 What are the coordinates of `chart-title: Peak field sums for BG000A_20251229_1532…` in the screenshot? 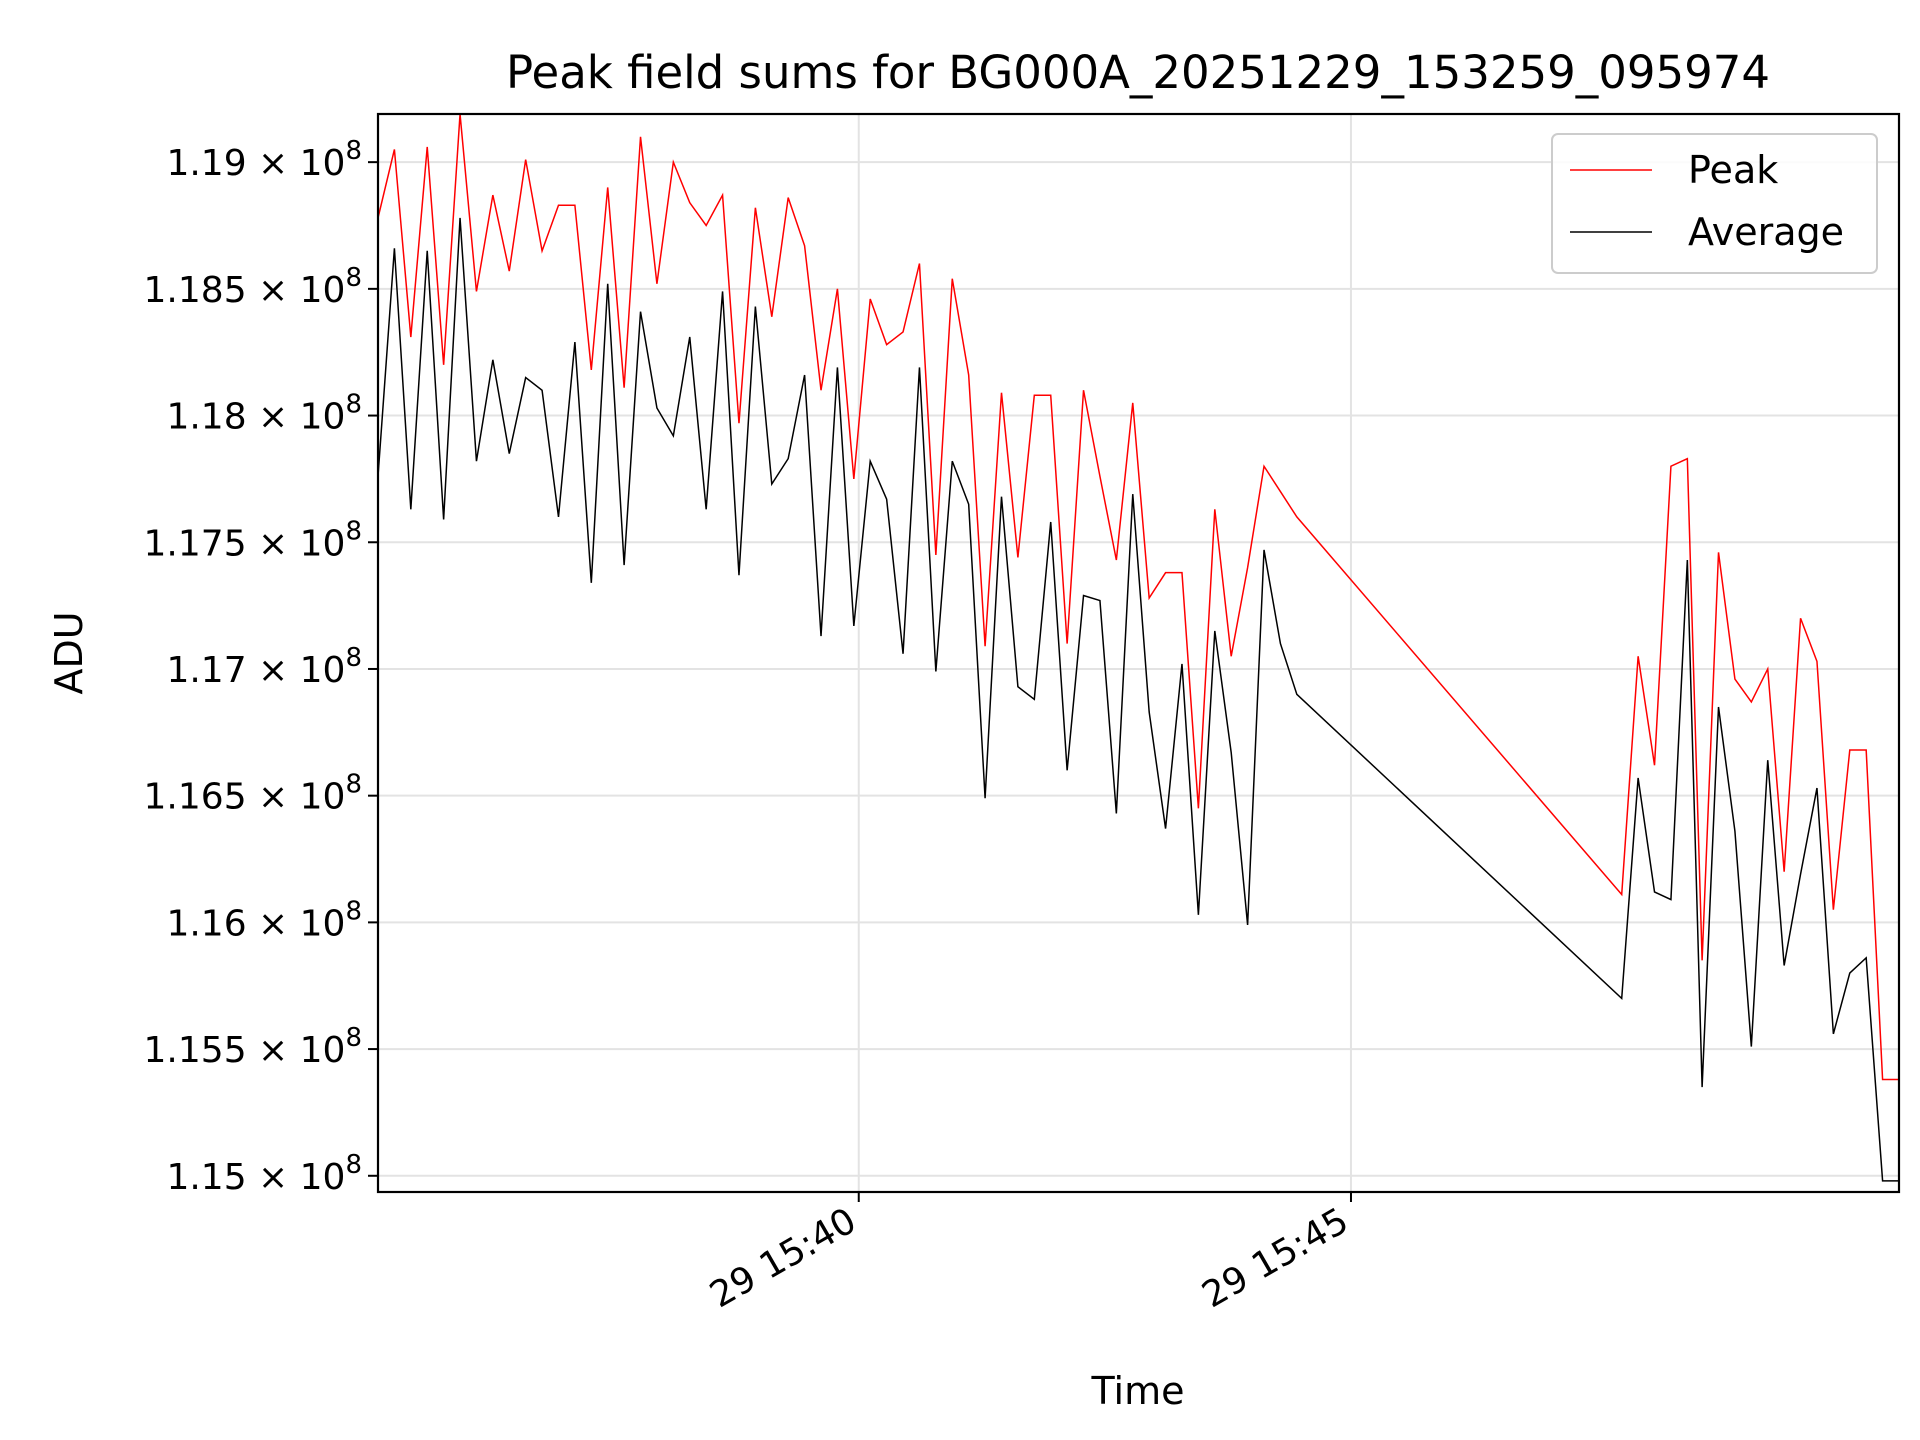 It's located at (1138, 72).